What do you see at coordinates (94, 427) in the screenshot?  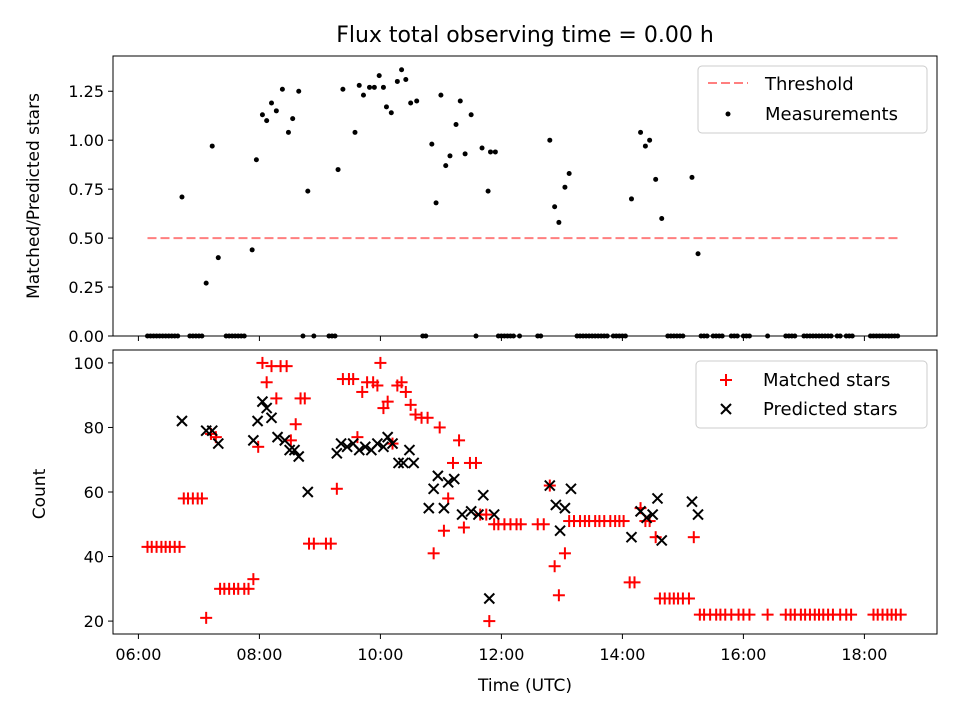 I see `bottom-y-tick-label: 80` at bounding box center [94, 427].